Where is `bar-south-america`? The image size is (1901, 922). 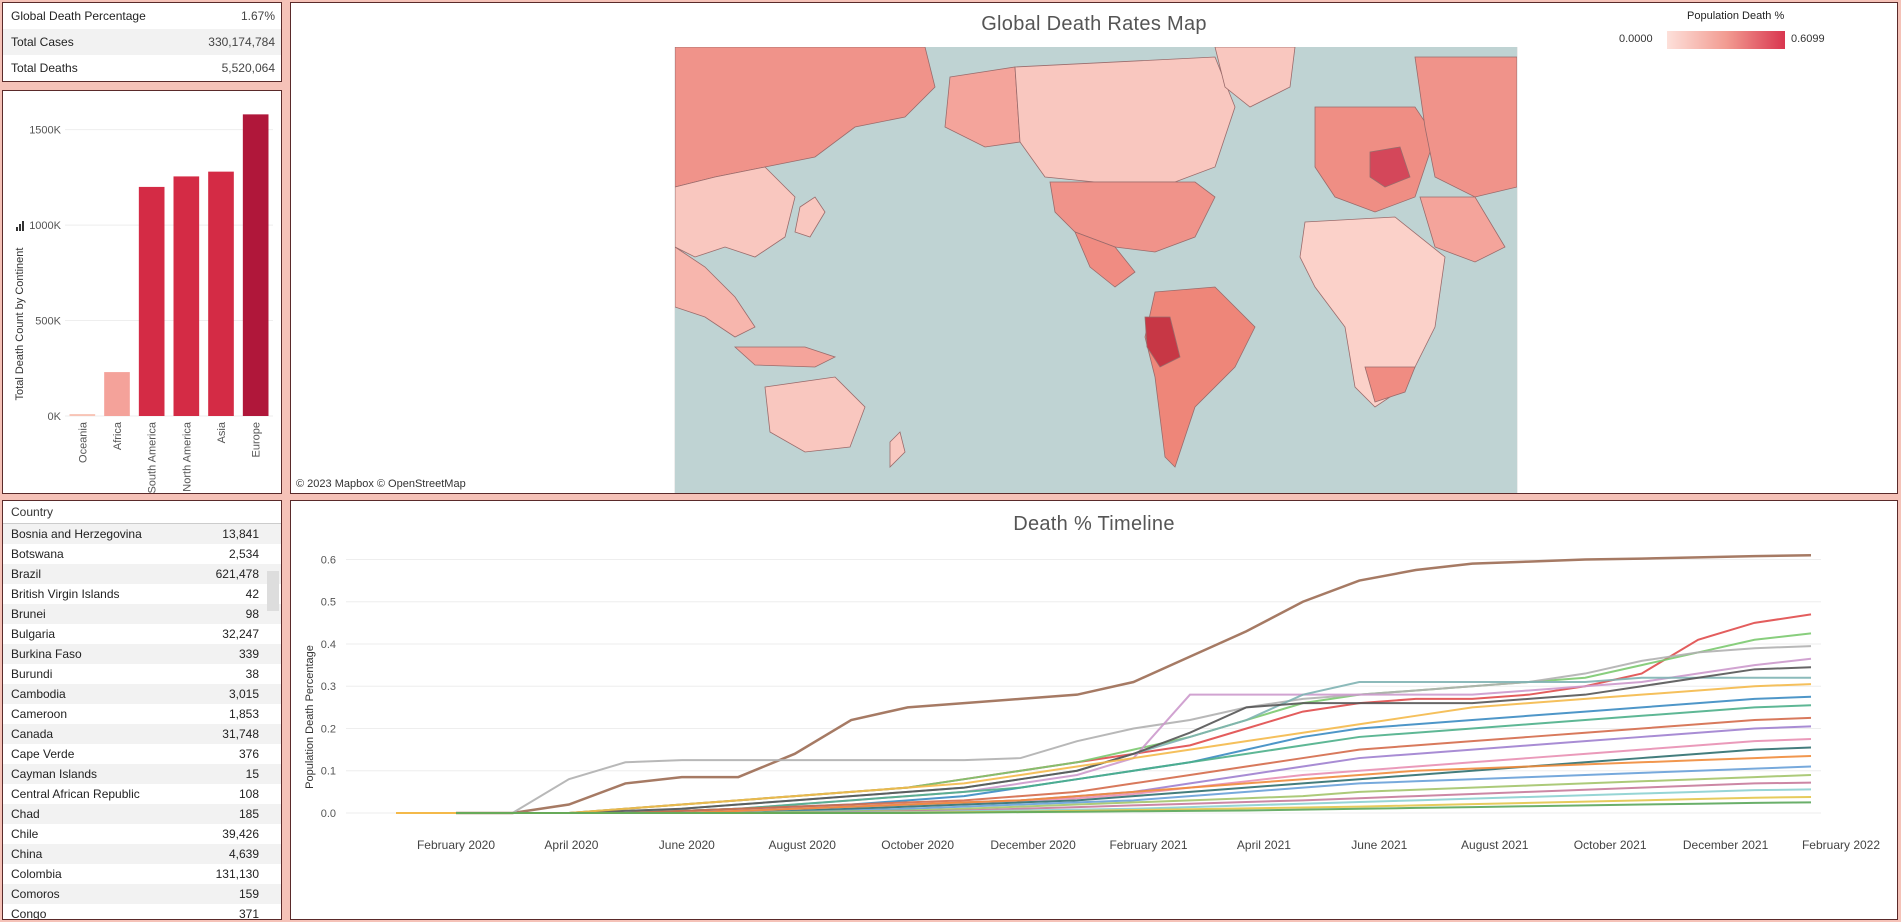
bar-south-america is located at coordinates (151, 301).